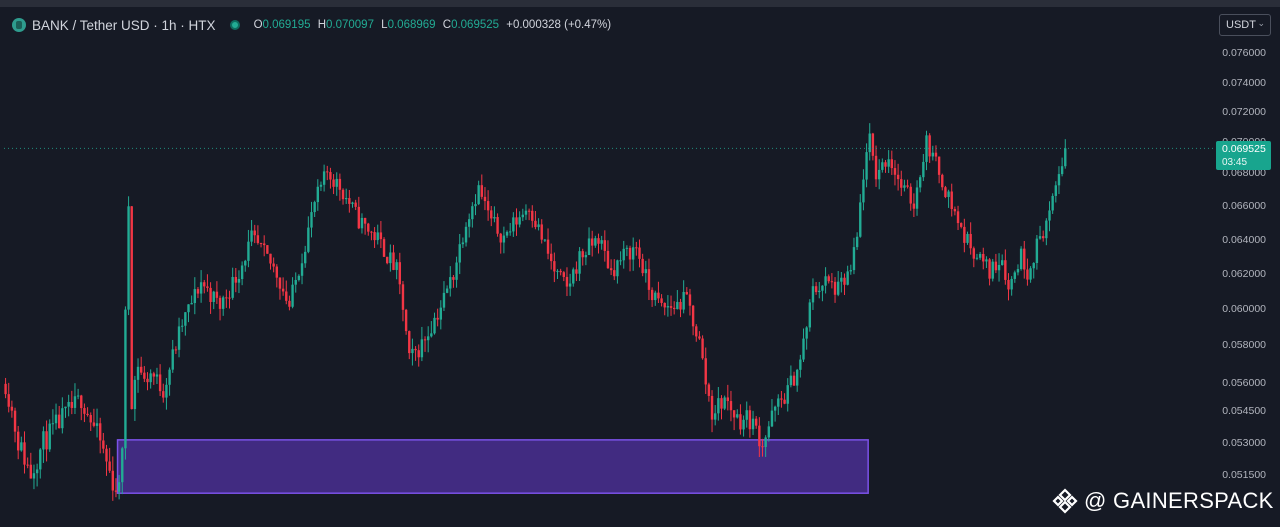  What do you see at coordinates (1244, 173) in the screenshot?
I see `y-tick-label: 0.068000` at bounding box center [1244, 173].